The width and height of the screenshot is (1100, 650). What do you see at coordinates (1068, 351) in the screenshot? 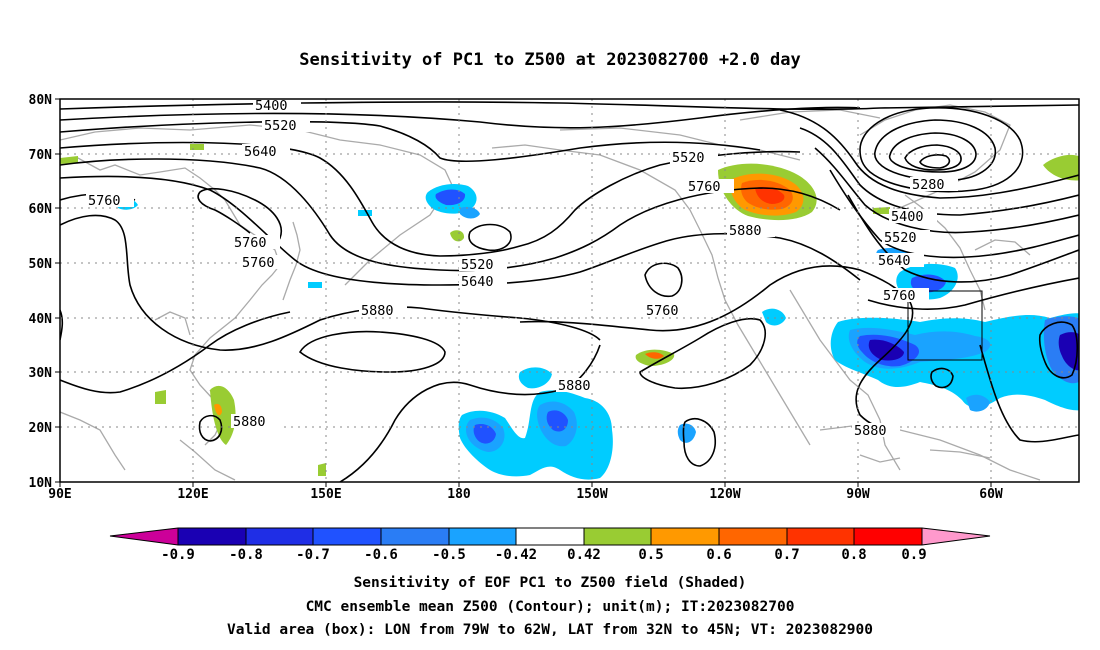
I see `shade-negative-ne-core` at bounding box center [1068, 351].